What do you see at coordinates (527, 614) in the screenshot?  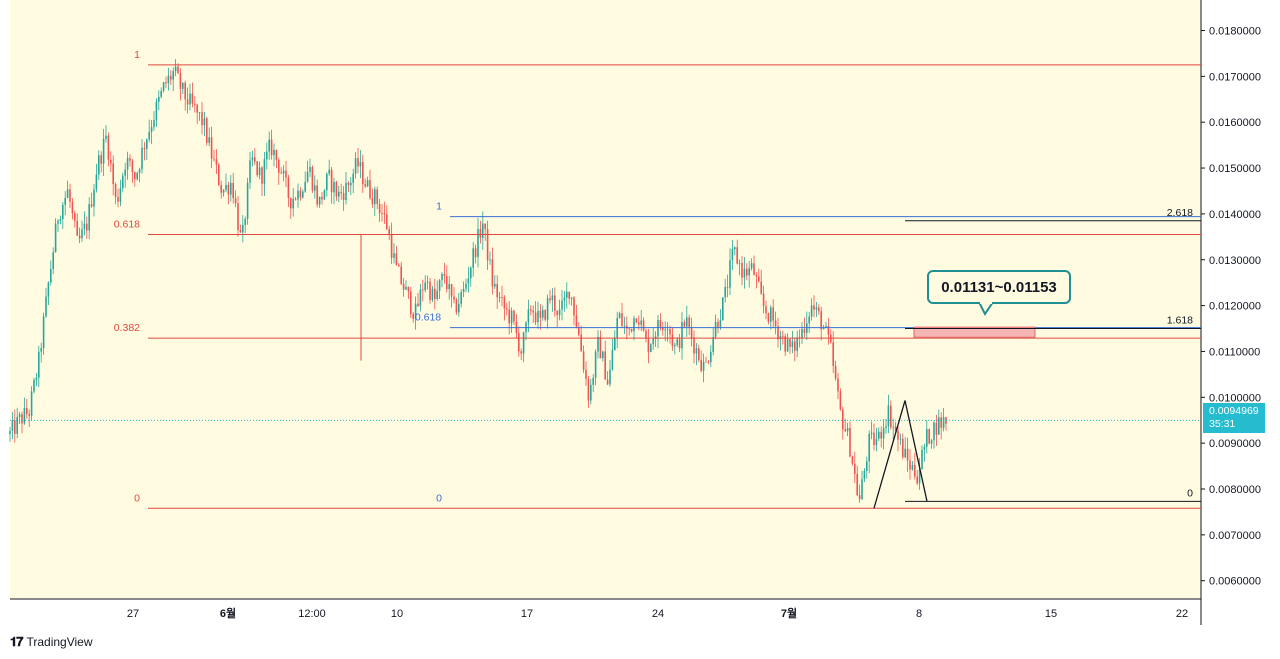 I see `time-tick-label: 17` at bounding box center [527, 614].